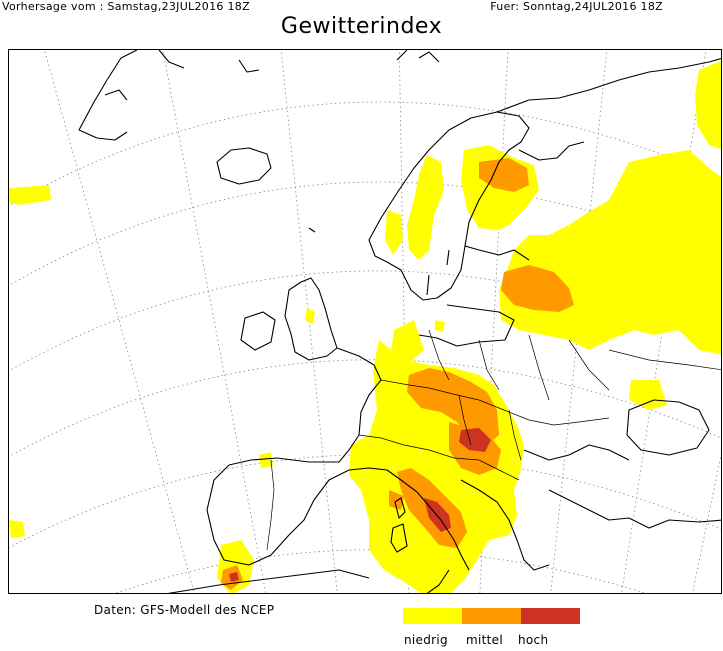  I want to click on legend-swatch-high, so click(550, 616).